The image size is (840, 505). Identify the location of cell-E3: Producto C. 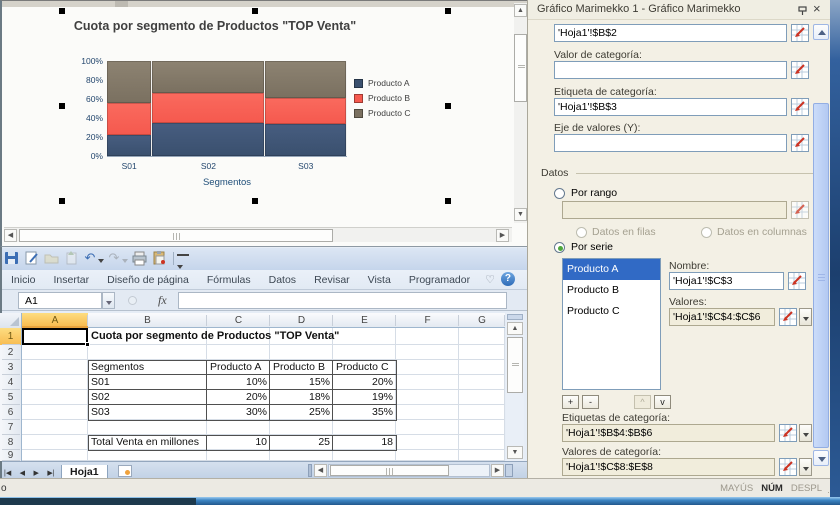
(362, 367).